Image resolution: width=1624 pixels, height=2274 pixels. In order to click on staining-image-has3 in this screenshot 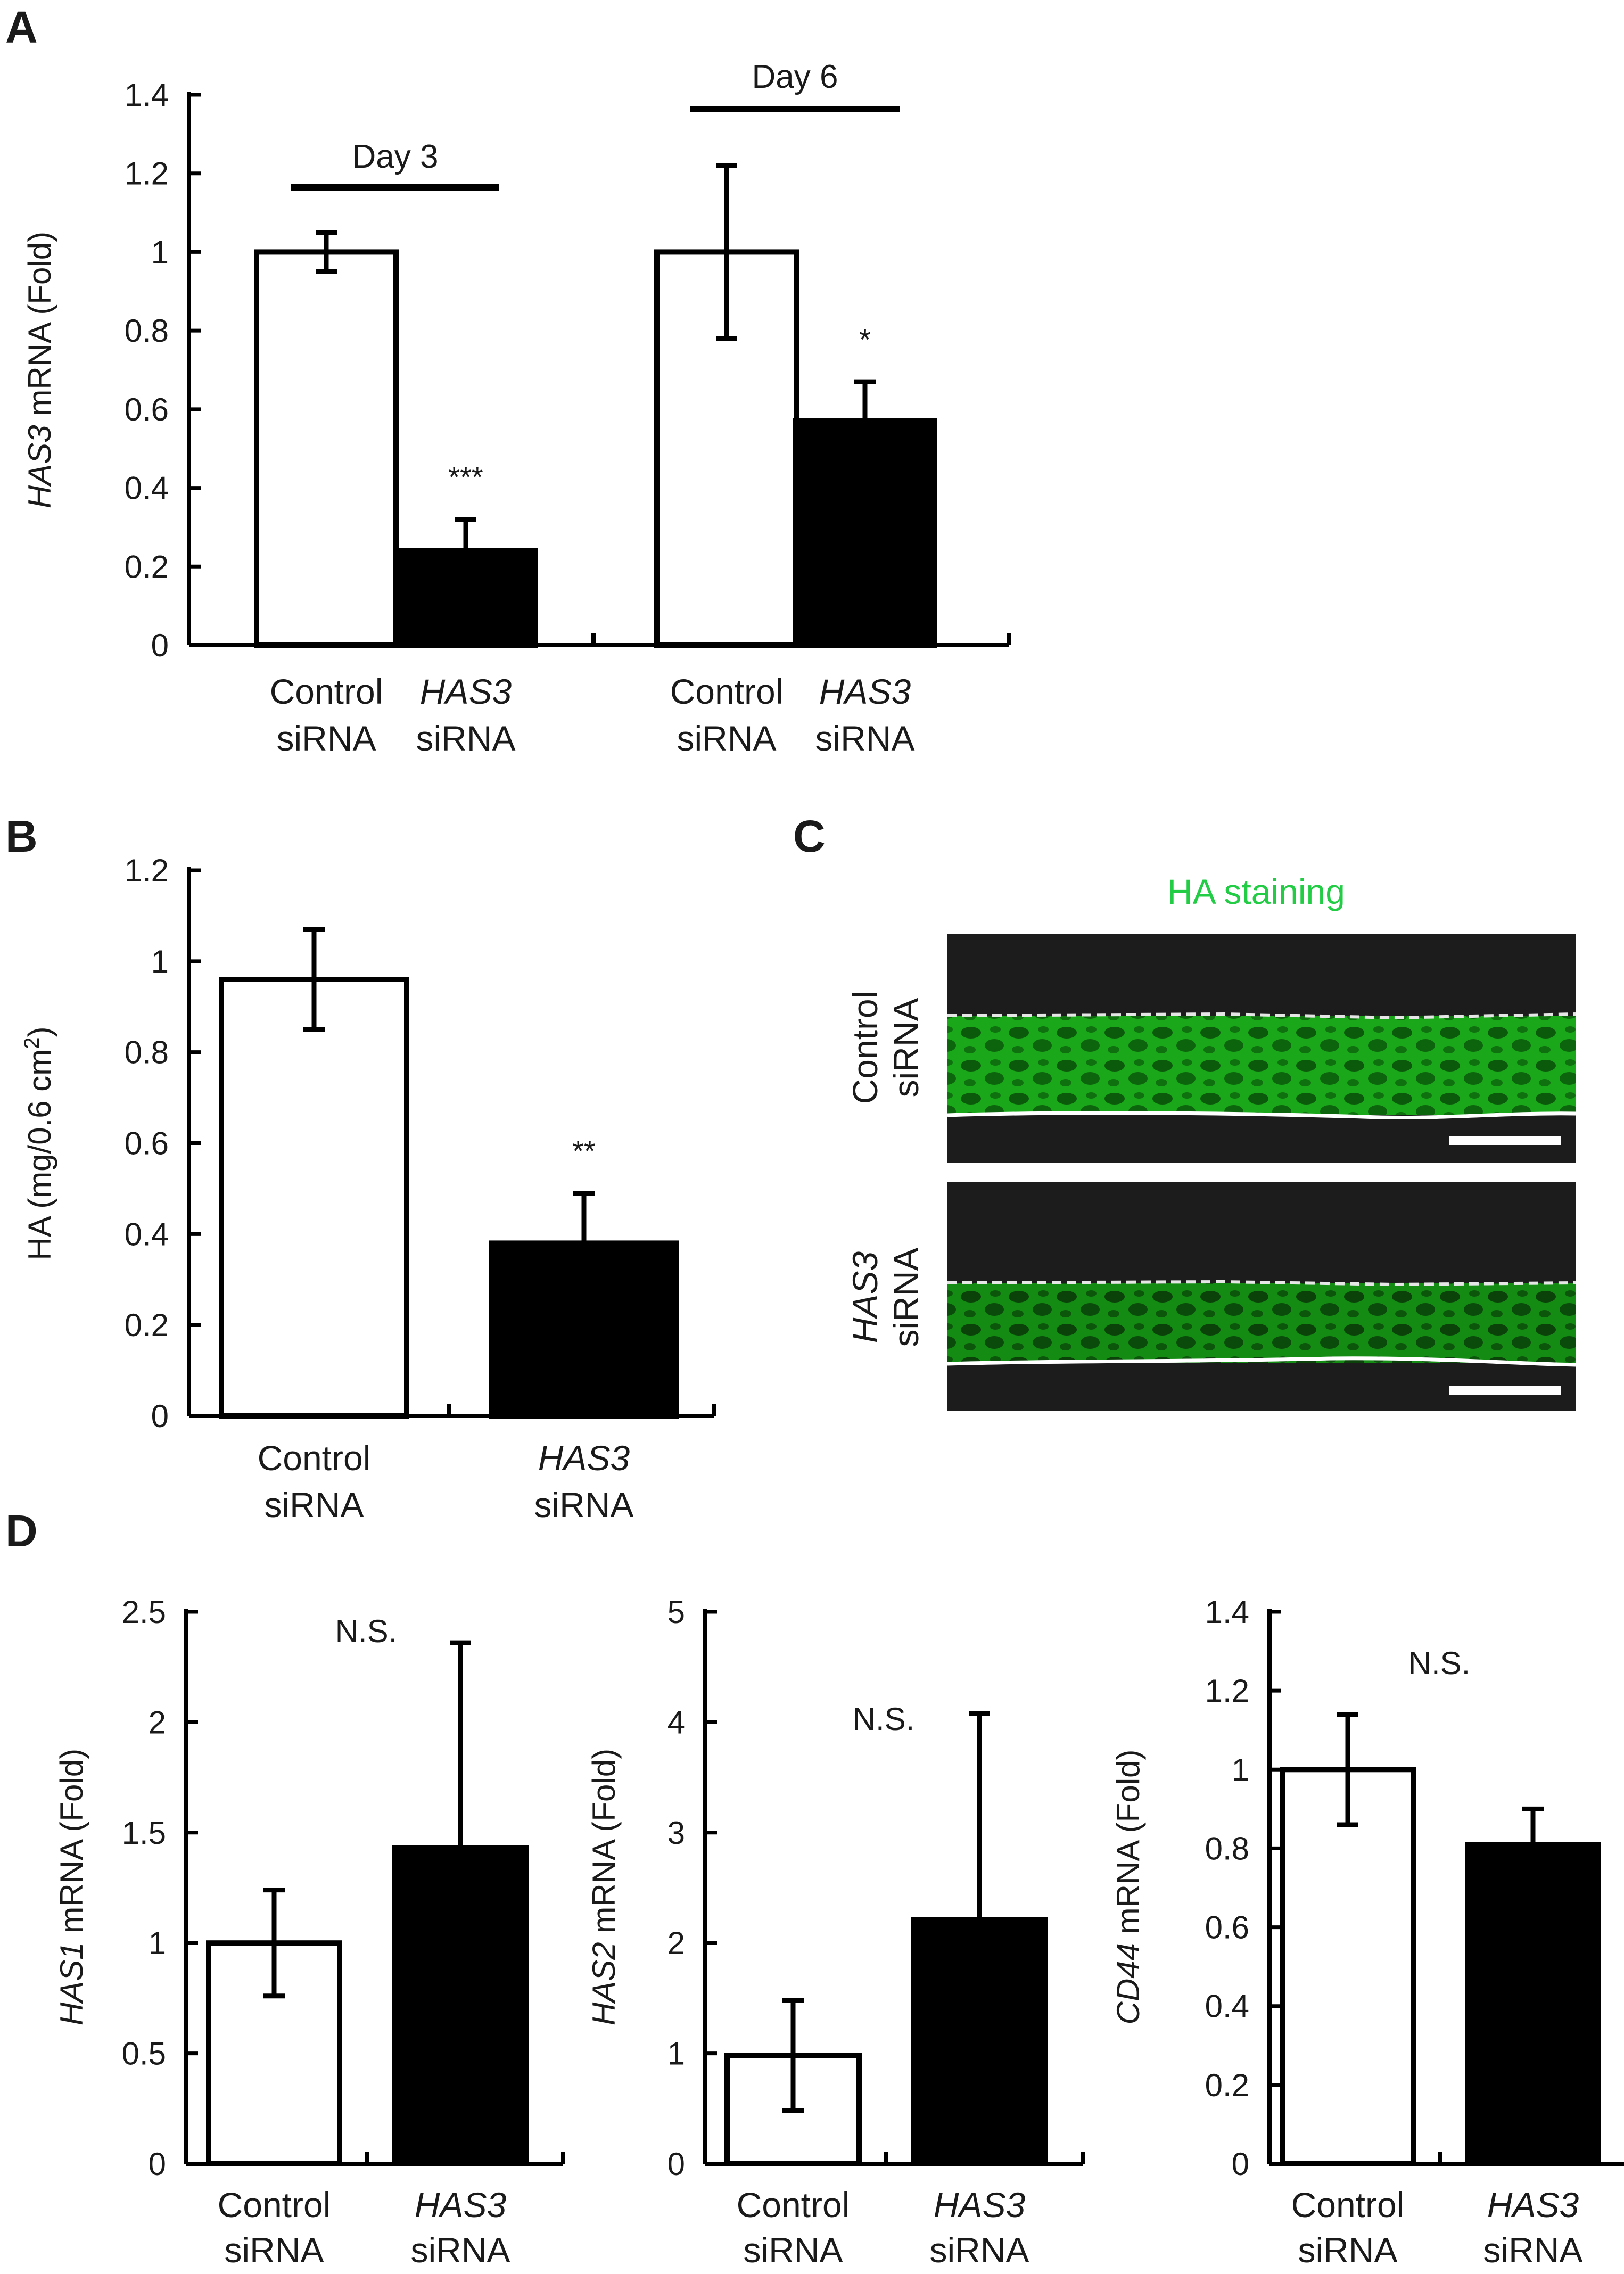, I will do `click(1261, 1297)`.